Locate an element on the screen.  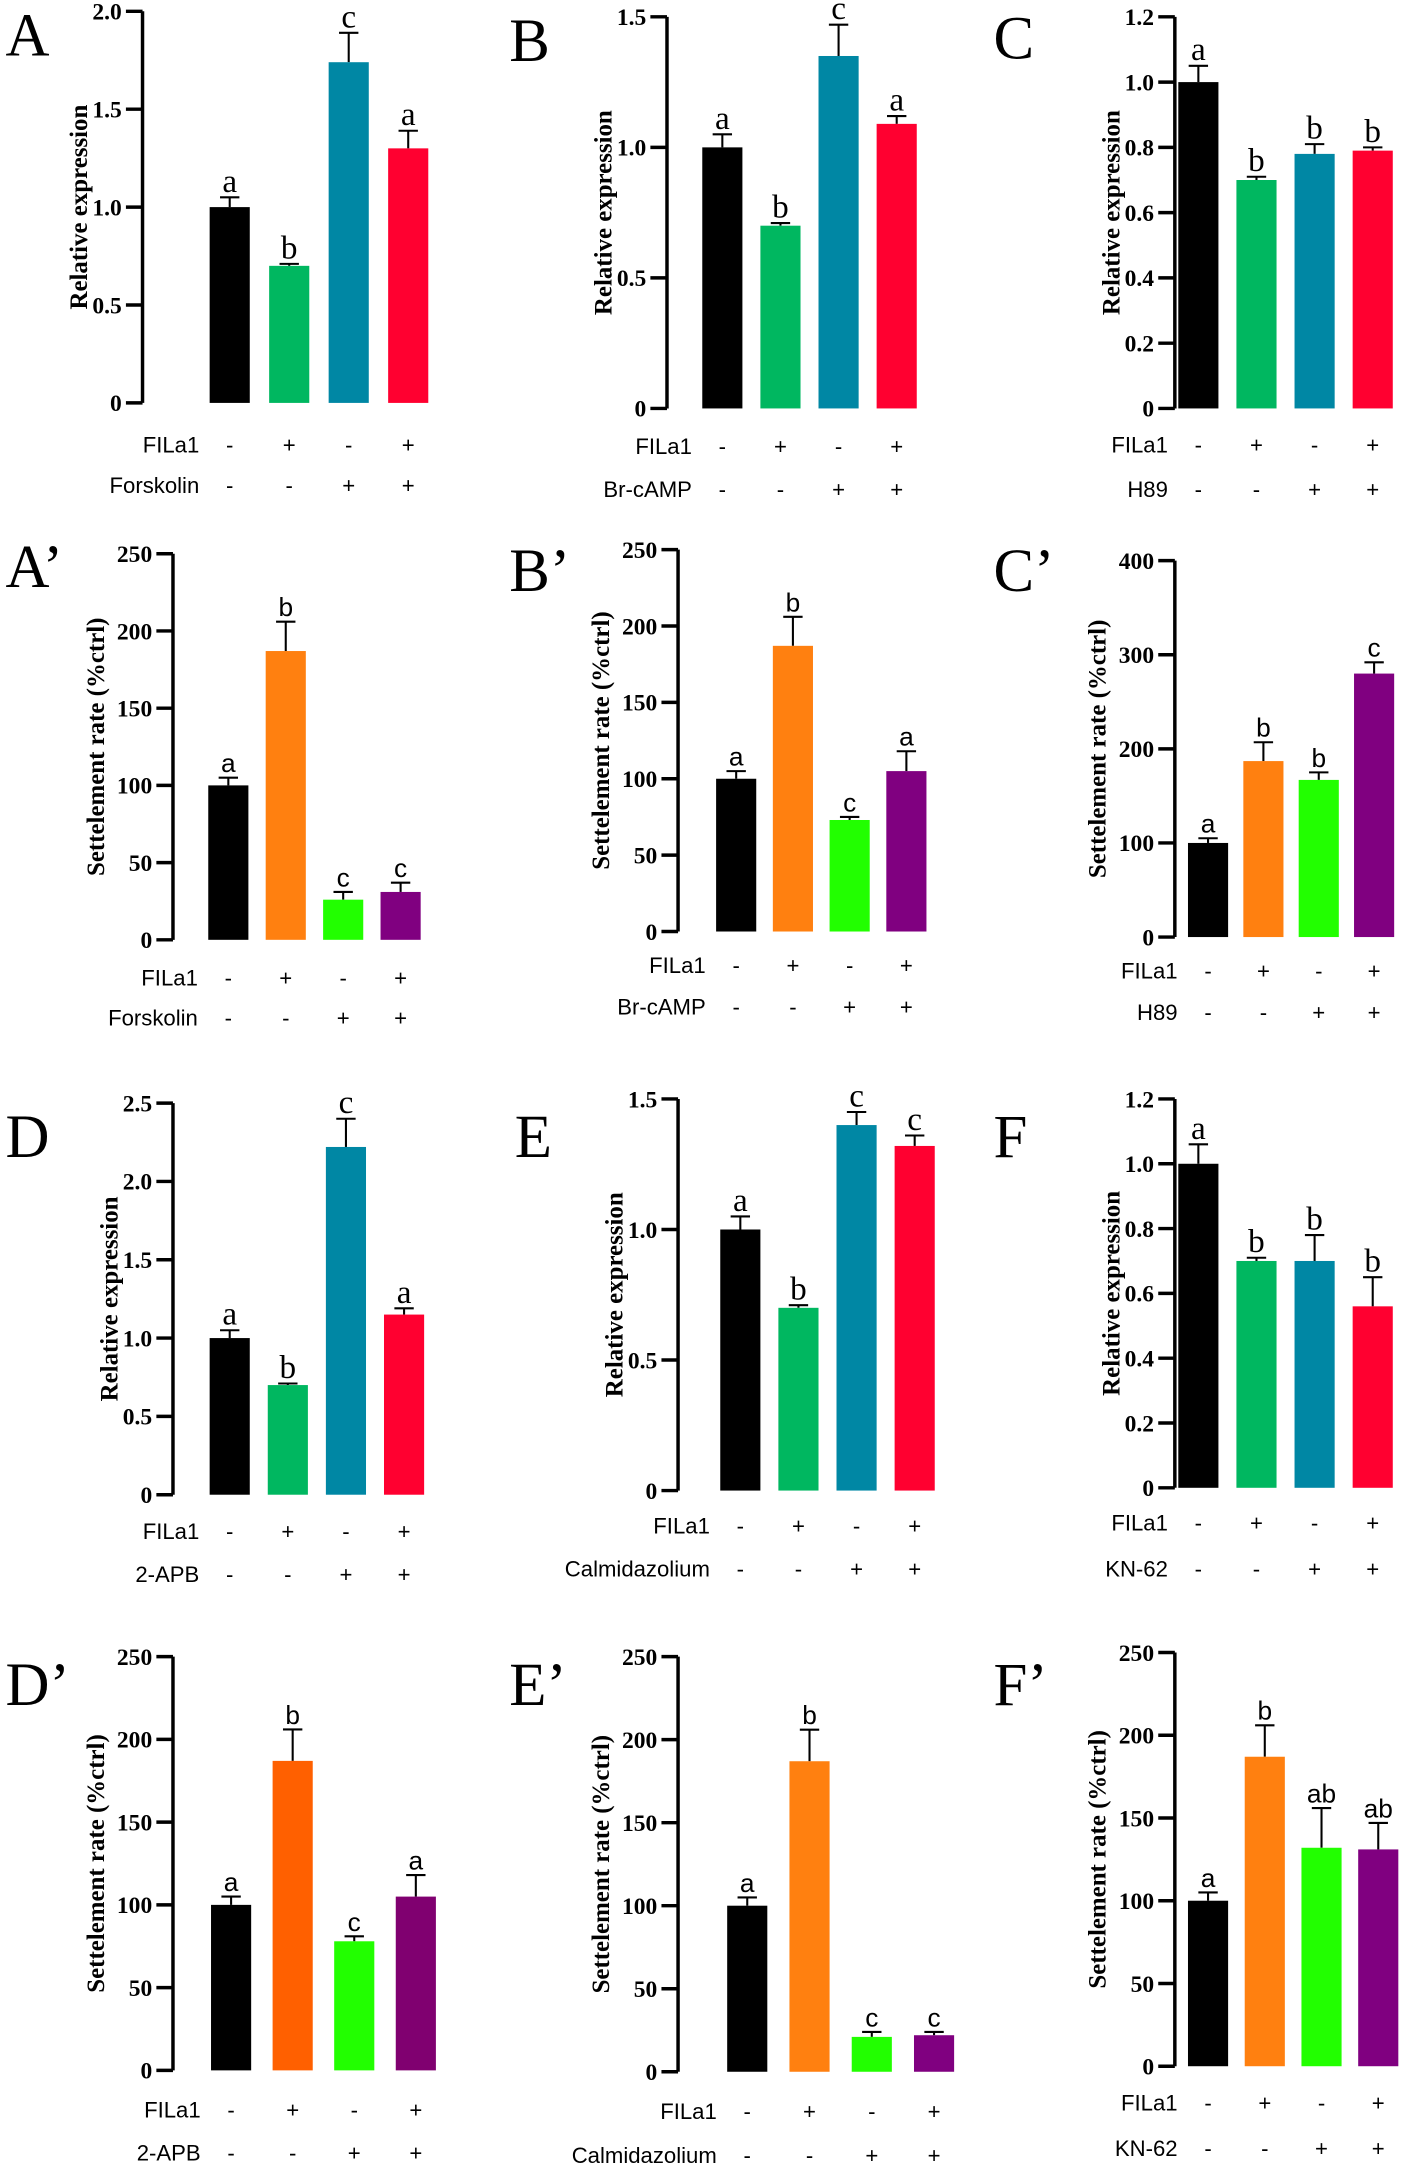
panel-label: A is located at coordinates (28, 36).